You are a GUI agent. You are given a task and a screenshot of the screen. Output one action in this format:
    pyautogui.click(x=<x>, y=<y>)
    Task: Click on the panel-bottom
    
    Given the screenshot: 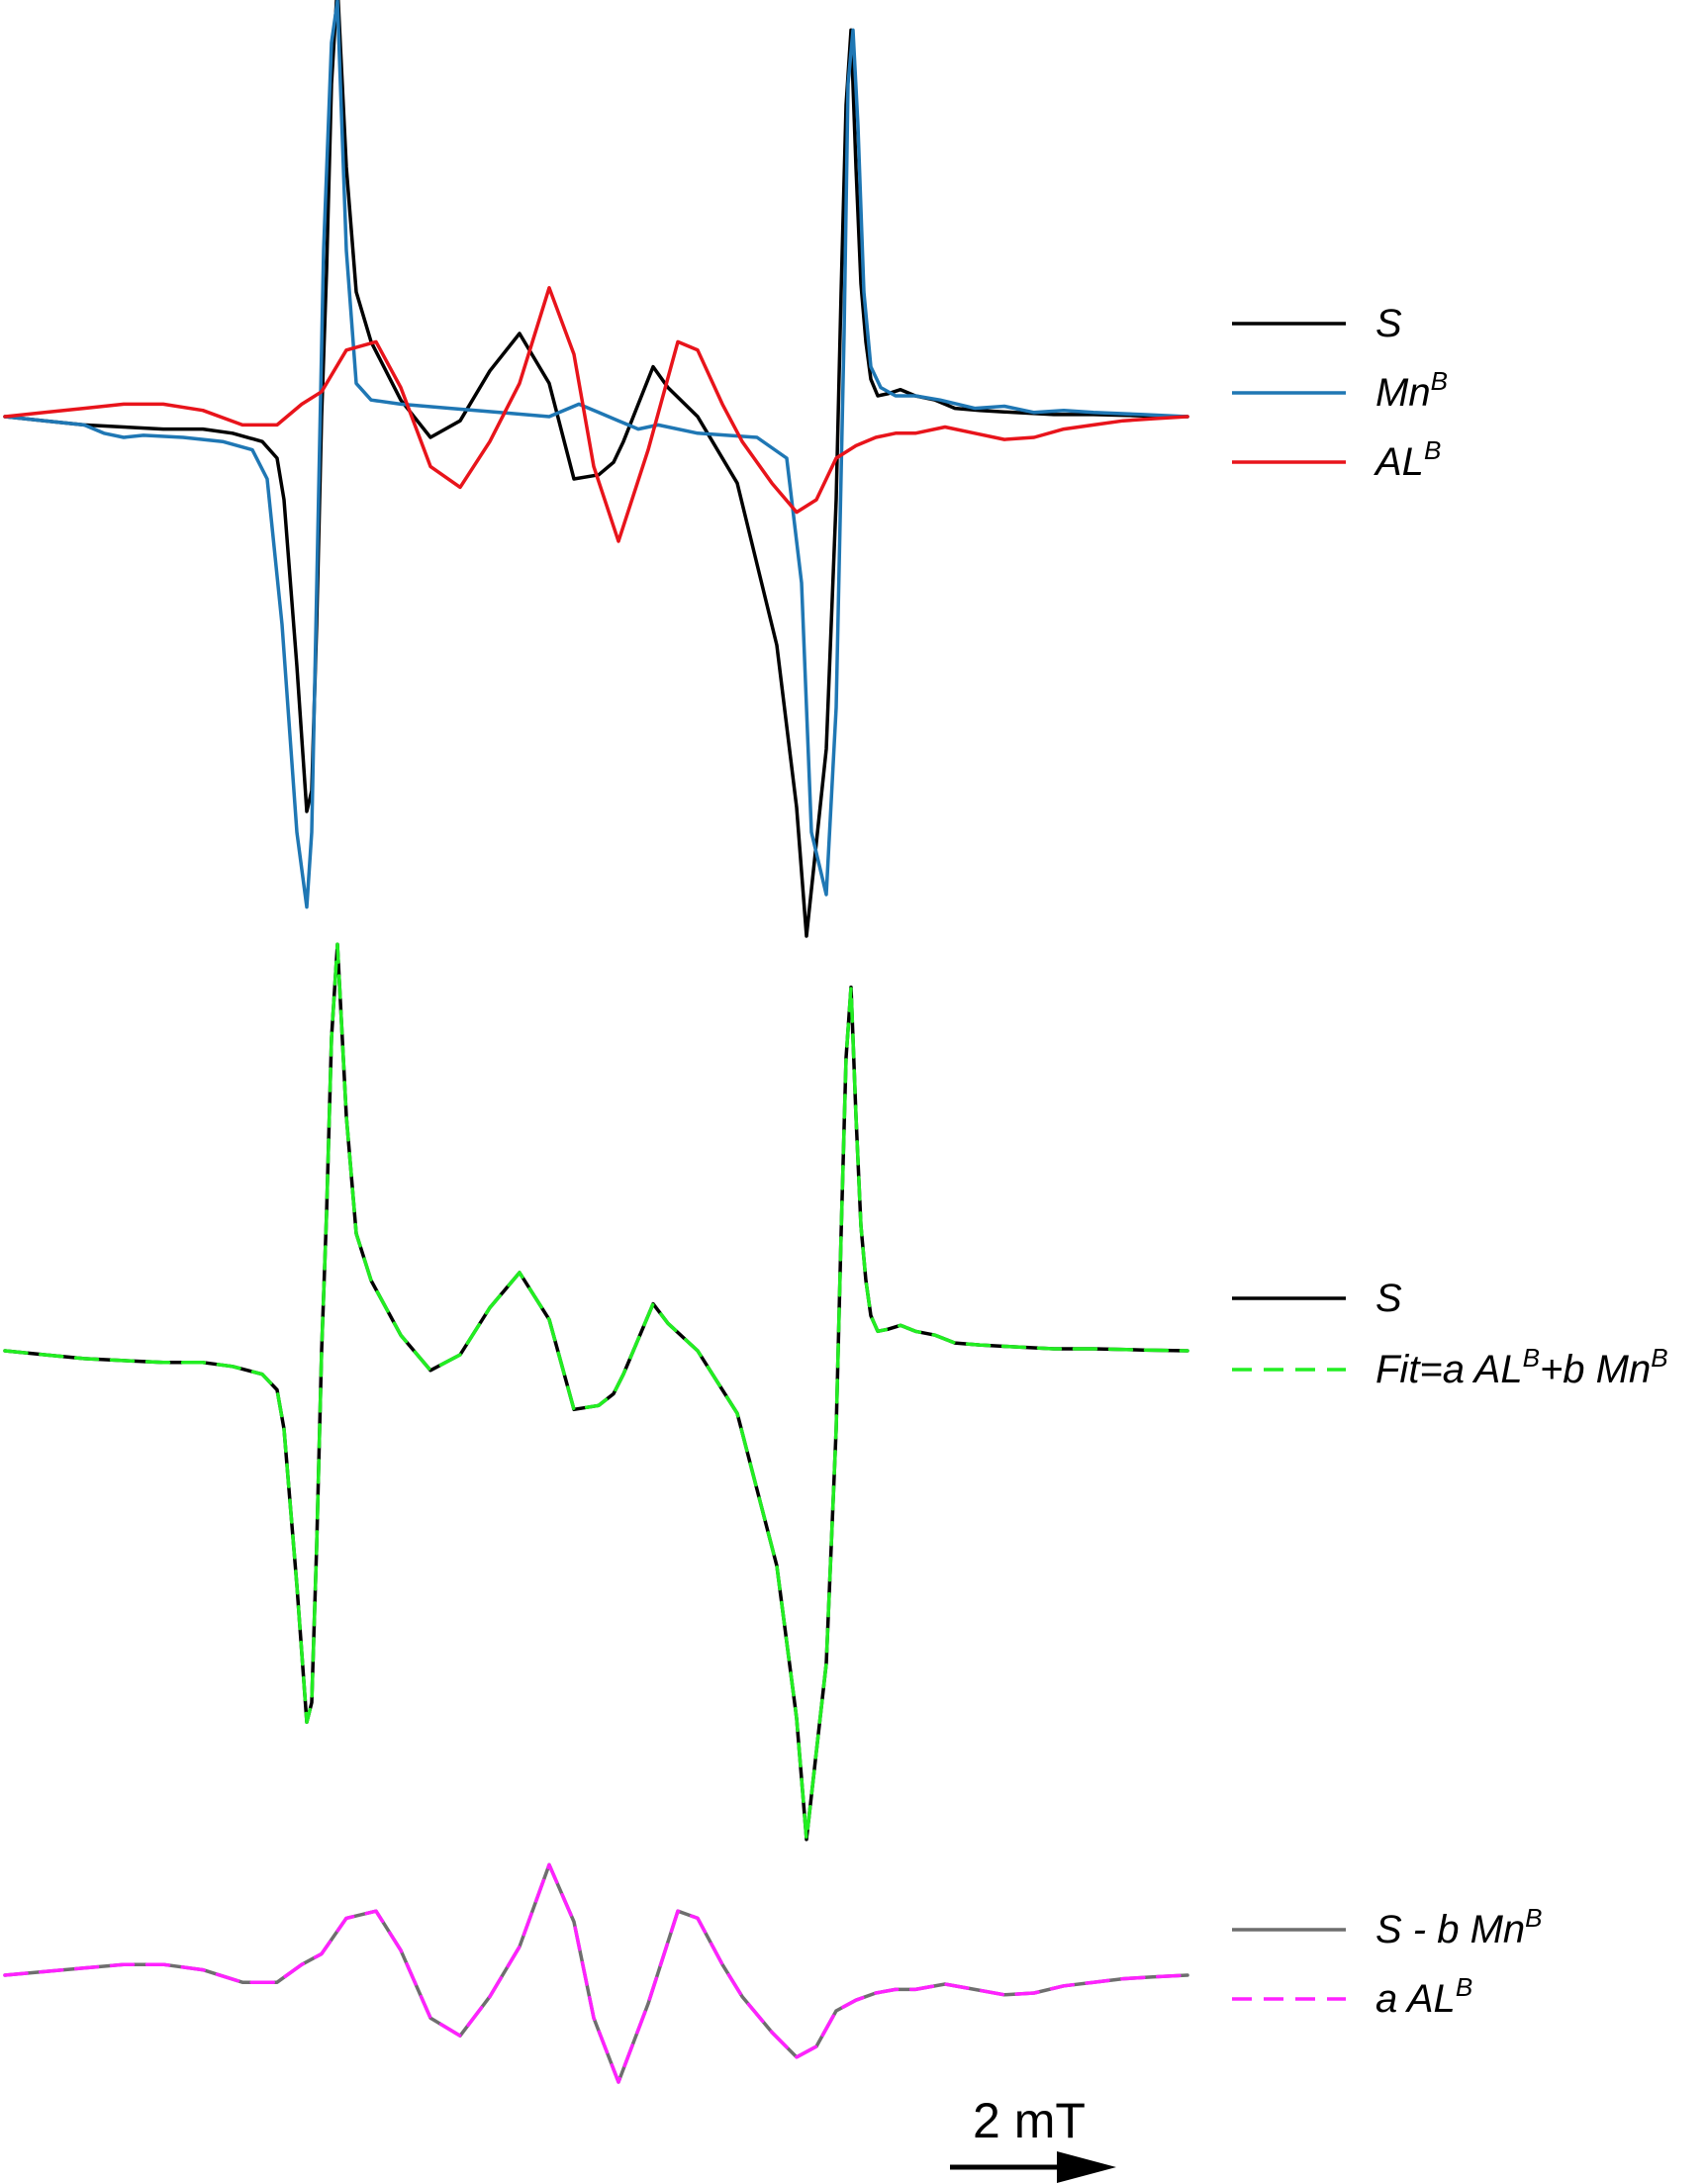 What is the action you would take?
    pyautogui.click(x=596, y=1973)
    